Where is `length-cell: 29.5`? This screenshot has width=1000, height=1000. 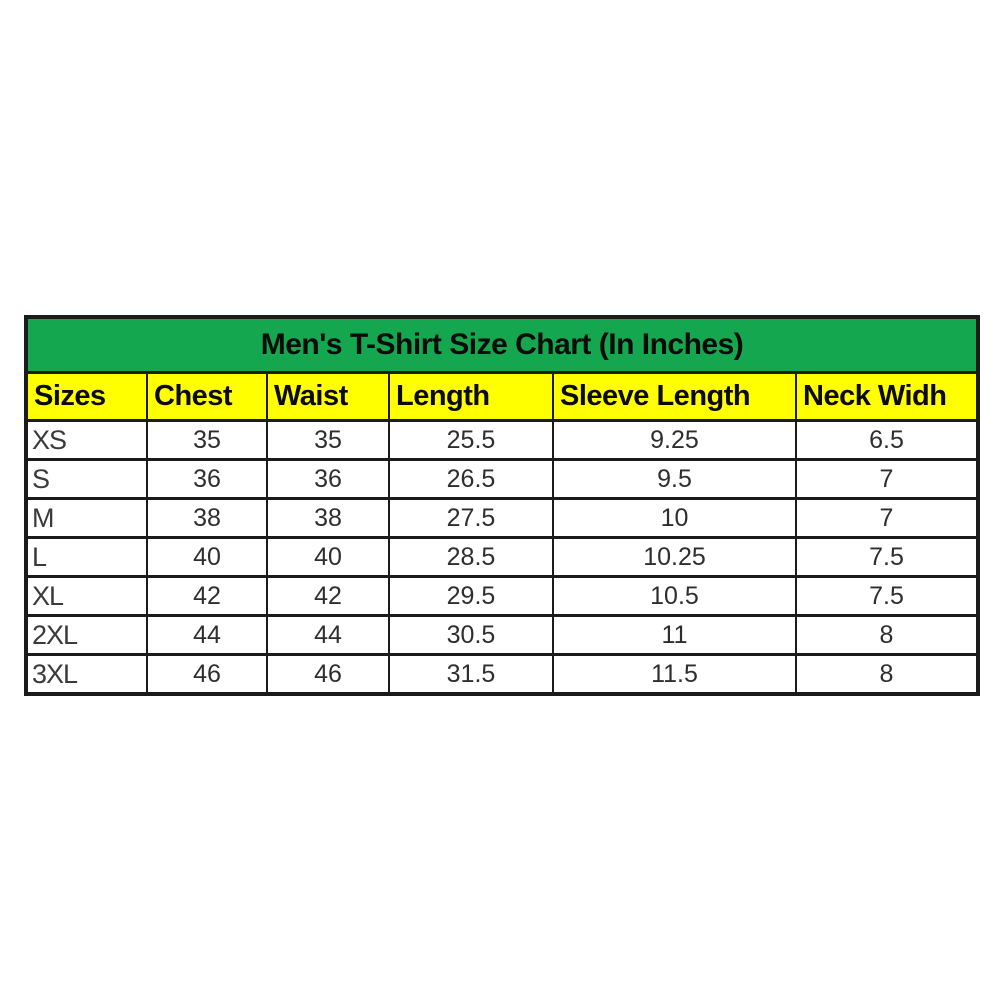 length-cell: 29.5 is located at coordinates (471, 596).